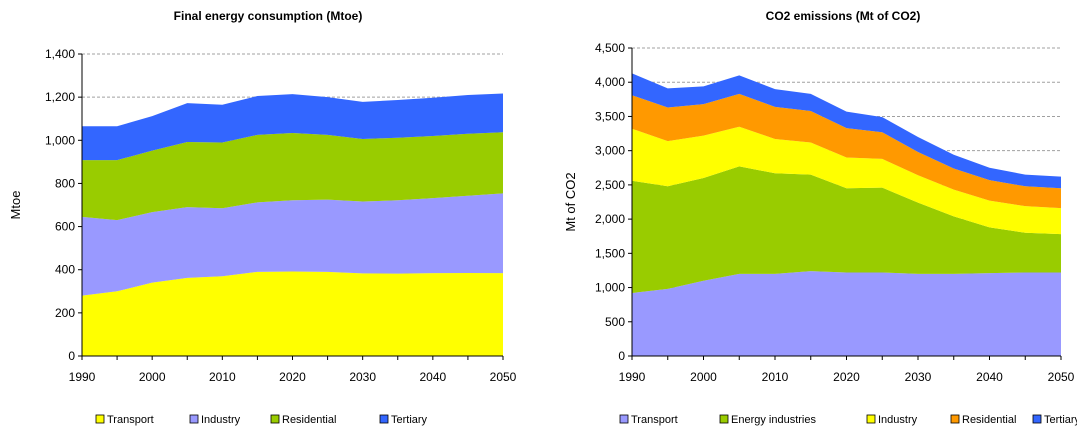 Image resolution: width=1077 pixels, height=437 pixels. I want to click on chart2-y-tick-label: 1,500, so click(610, 253).